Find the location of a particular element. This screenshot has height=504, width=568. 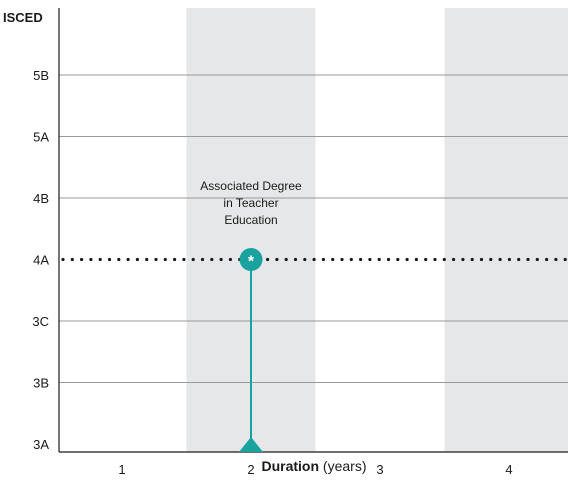

x-axis-title-unit: (years) is located at coordinates (342, 466).